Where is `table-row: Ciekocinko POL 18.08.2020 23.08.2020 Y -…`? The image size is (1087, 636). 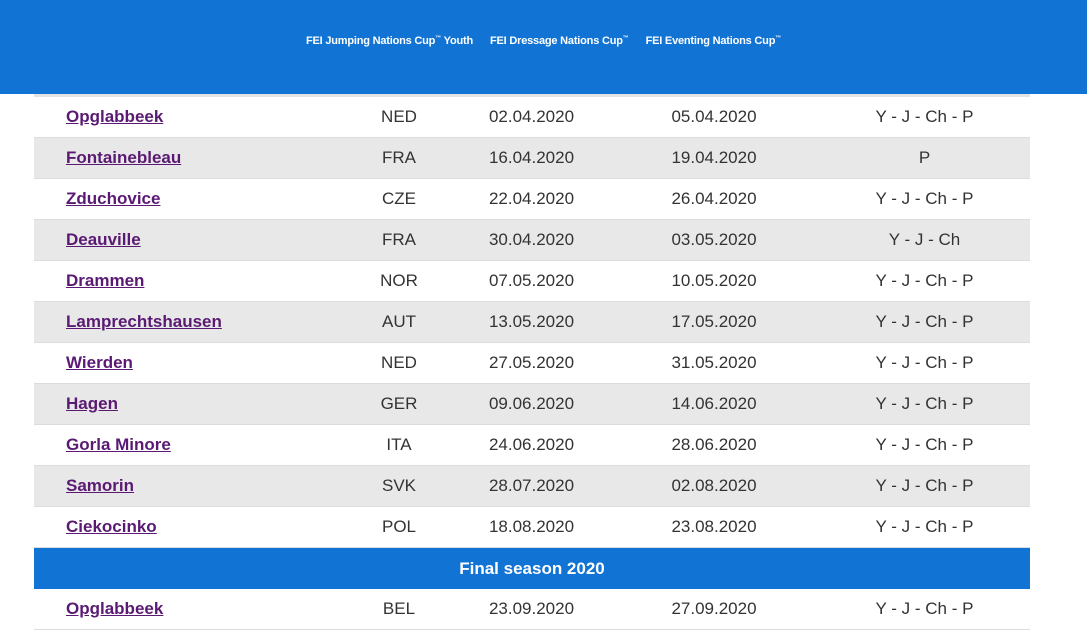
table-row: Ciekocinko POL 18.08.2020 23.08.2020 Y -… is located at coordinates (532, 527).